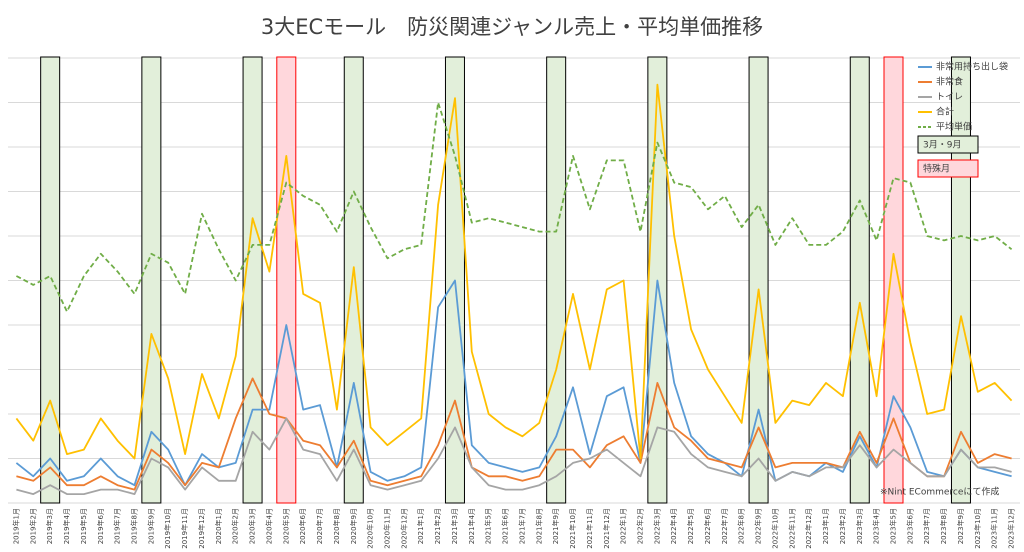 This screenshot has height=552, width=1024. I want to click on x-tick-label: 2020年2月, so click(235, 526).